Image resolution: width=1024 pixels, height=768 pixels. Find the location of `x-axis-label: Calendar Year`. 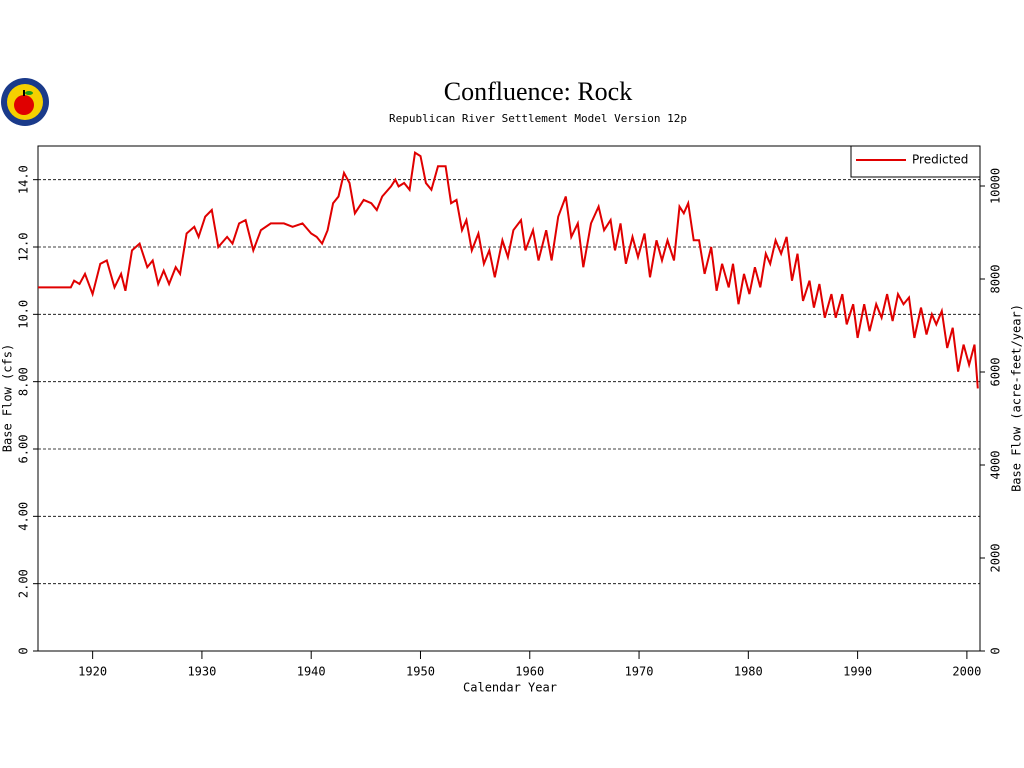

x-axis-label: Calendar Year is located at coordinates (510, 688).